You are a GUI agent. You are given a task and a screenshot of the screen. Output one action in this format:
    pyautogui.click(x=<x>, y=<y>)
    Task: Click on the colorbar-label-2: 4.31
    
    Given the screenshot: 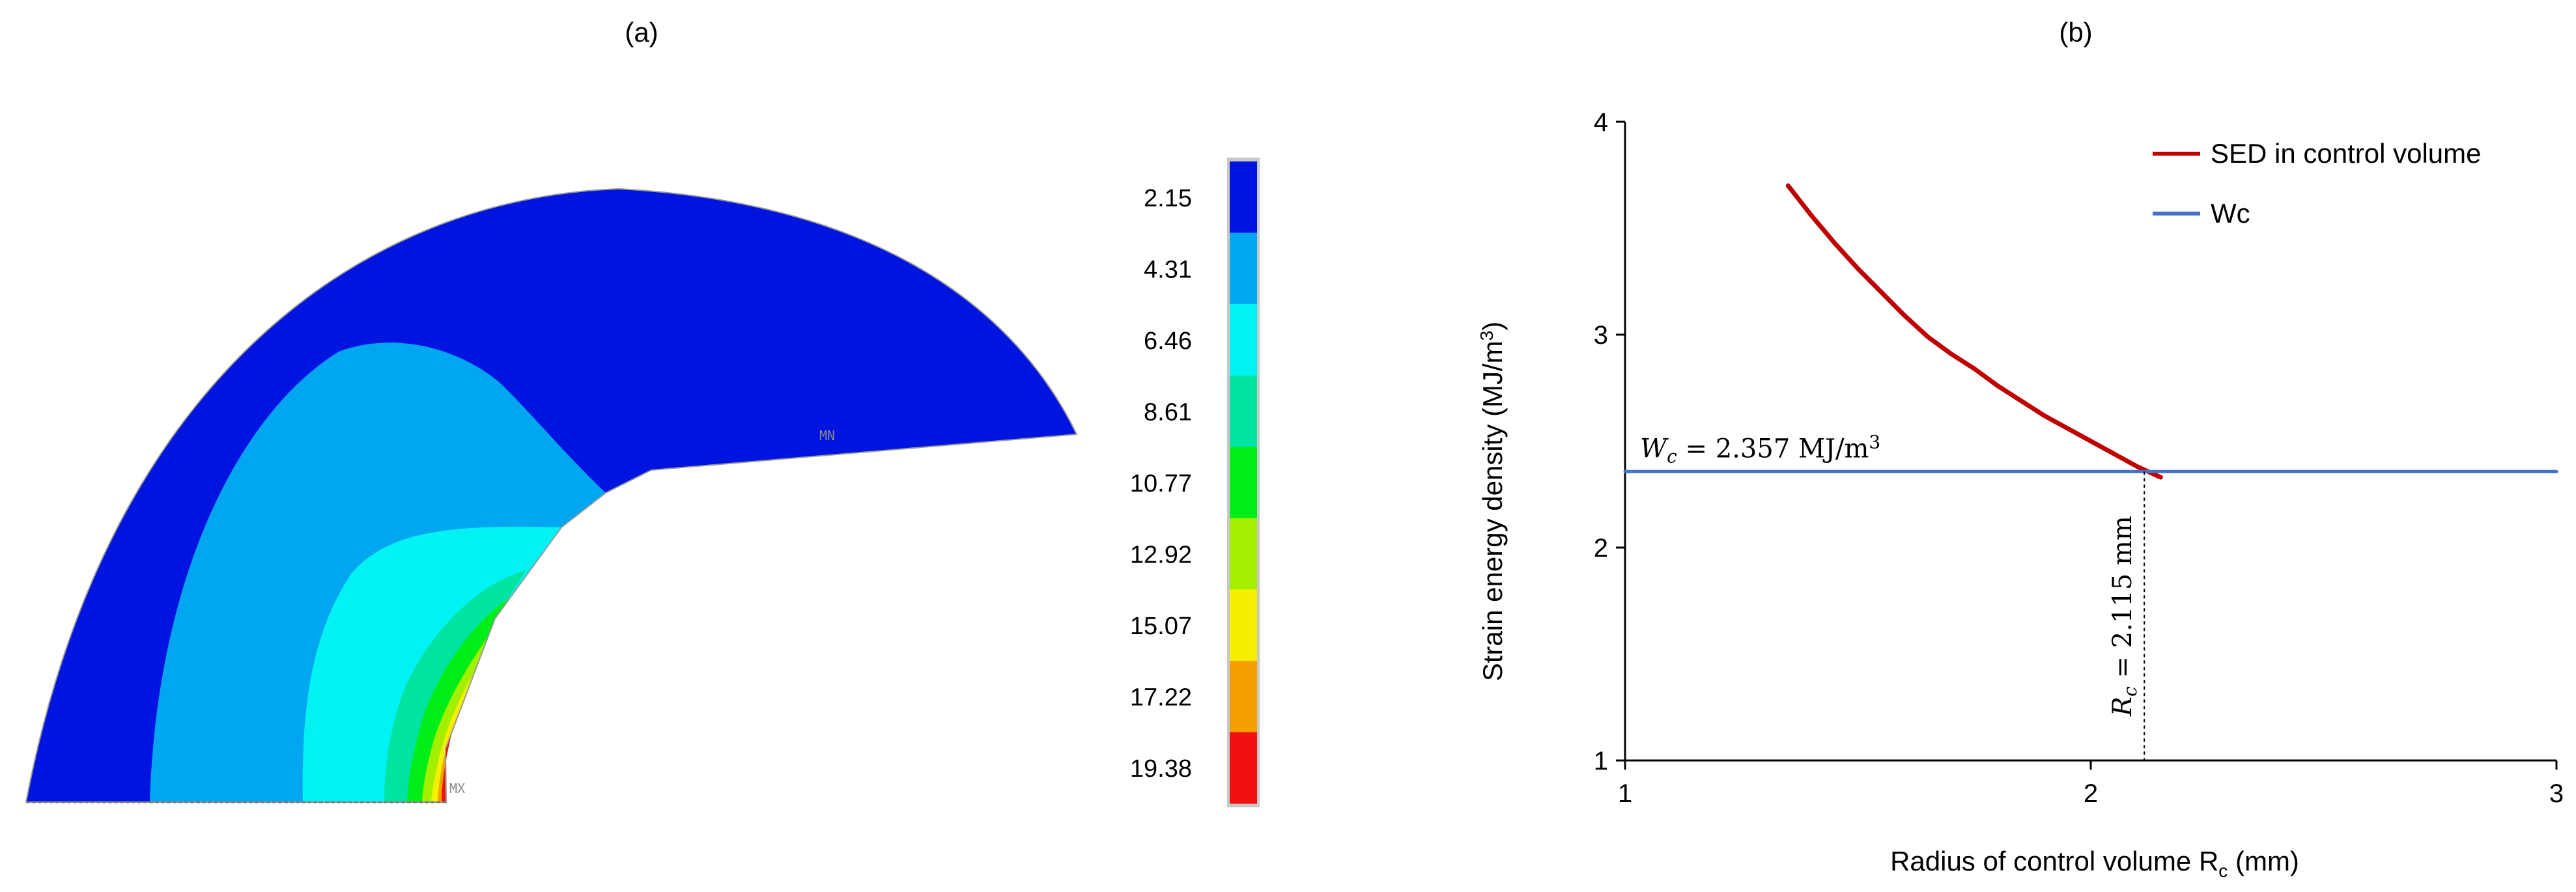 What is the action you would take?
    pyautogui.click(x=1168, y=270)
    